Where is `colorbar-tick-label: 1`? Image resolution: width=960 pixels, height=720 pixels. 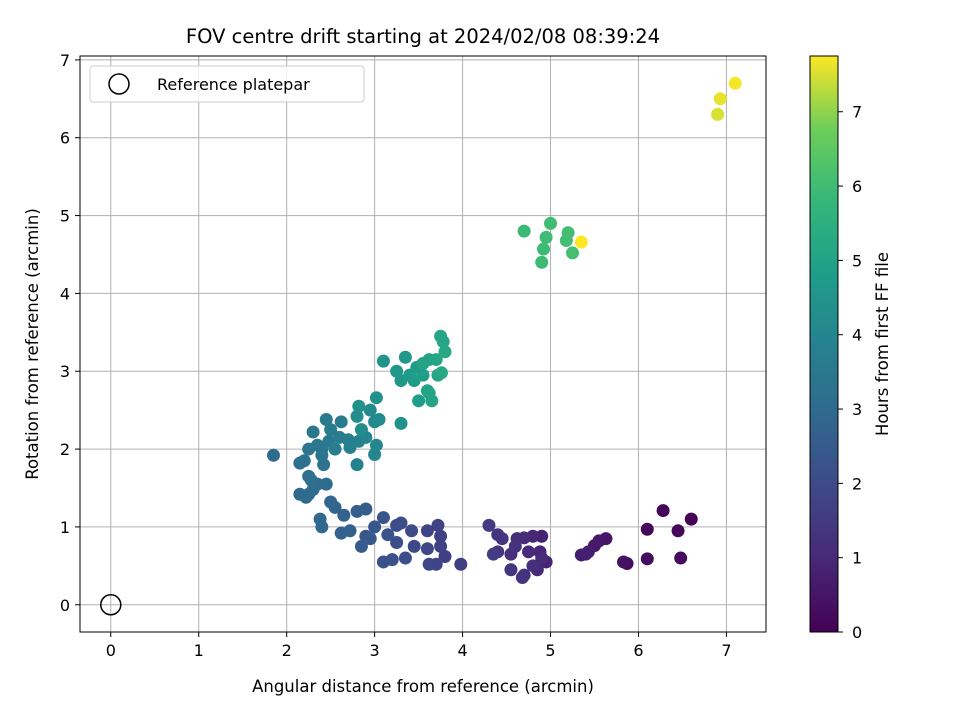
colorbar-tick-label: 1 is located at coordinates (857, 558).